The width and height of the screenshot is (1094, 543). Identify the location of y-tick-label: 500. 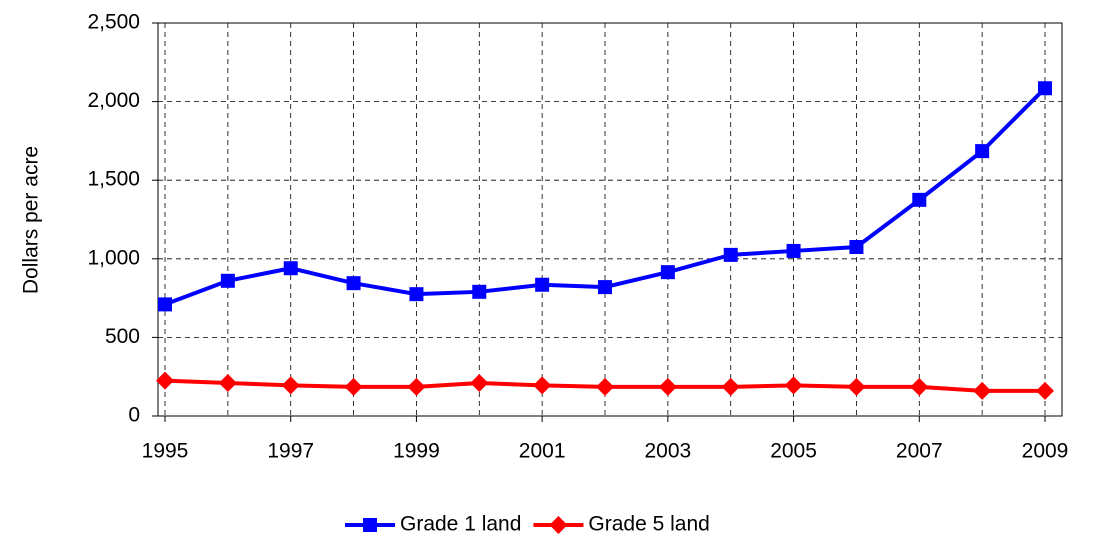
(122, 336).